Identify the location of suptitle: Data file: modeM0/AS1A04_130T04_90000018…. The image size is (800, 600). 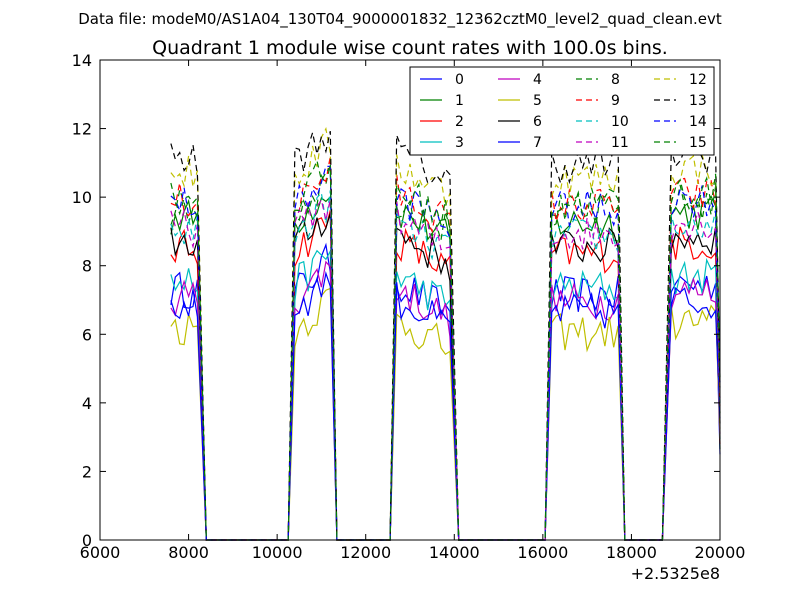
(400, 19).